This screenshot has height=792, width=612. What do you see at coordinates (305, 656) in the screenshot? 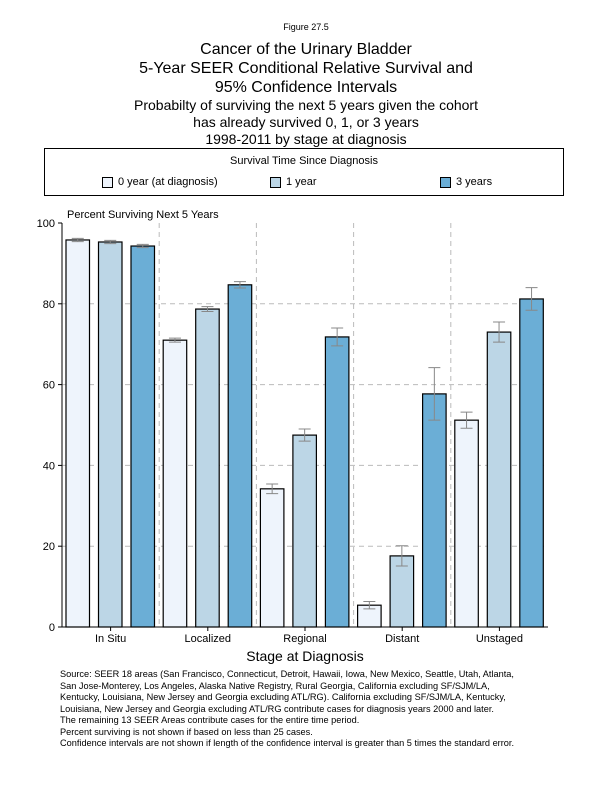
I see `x-axis-label: Stage at Diagnosis` at bounding box center [305, 656].